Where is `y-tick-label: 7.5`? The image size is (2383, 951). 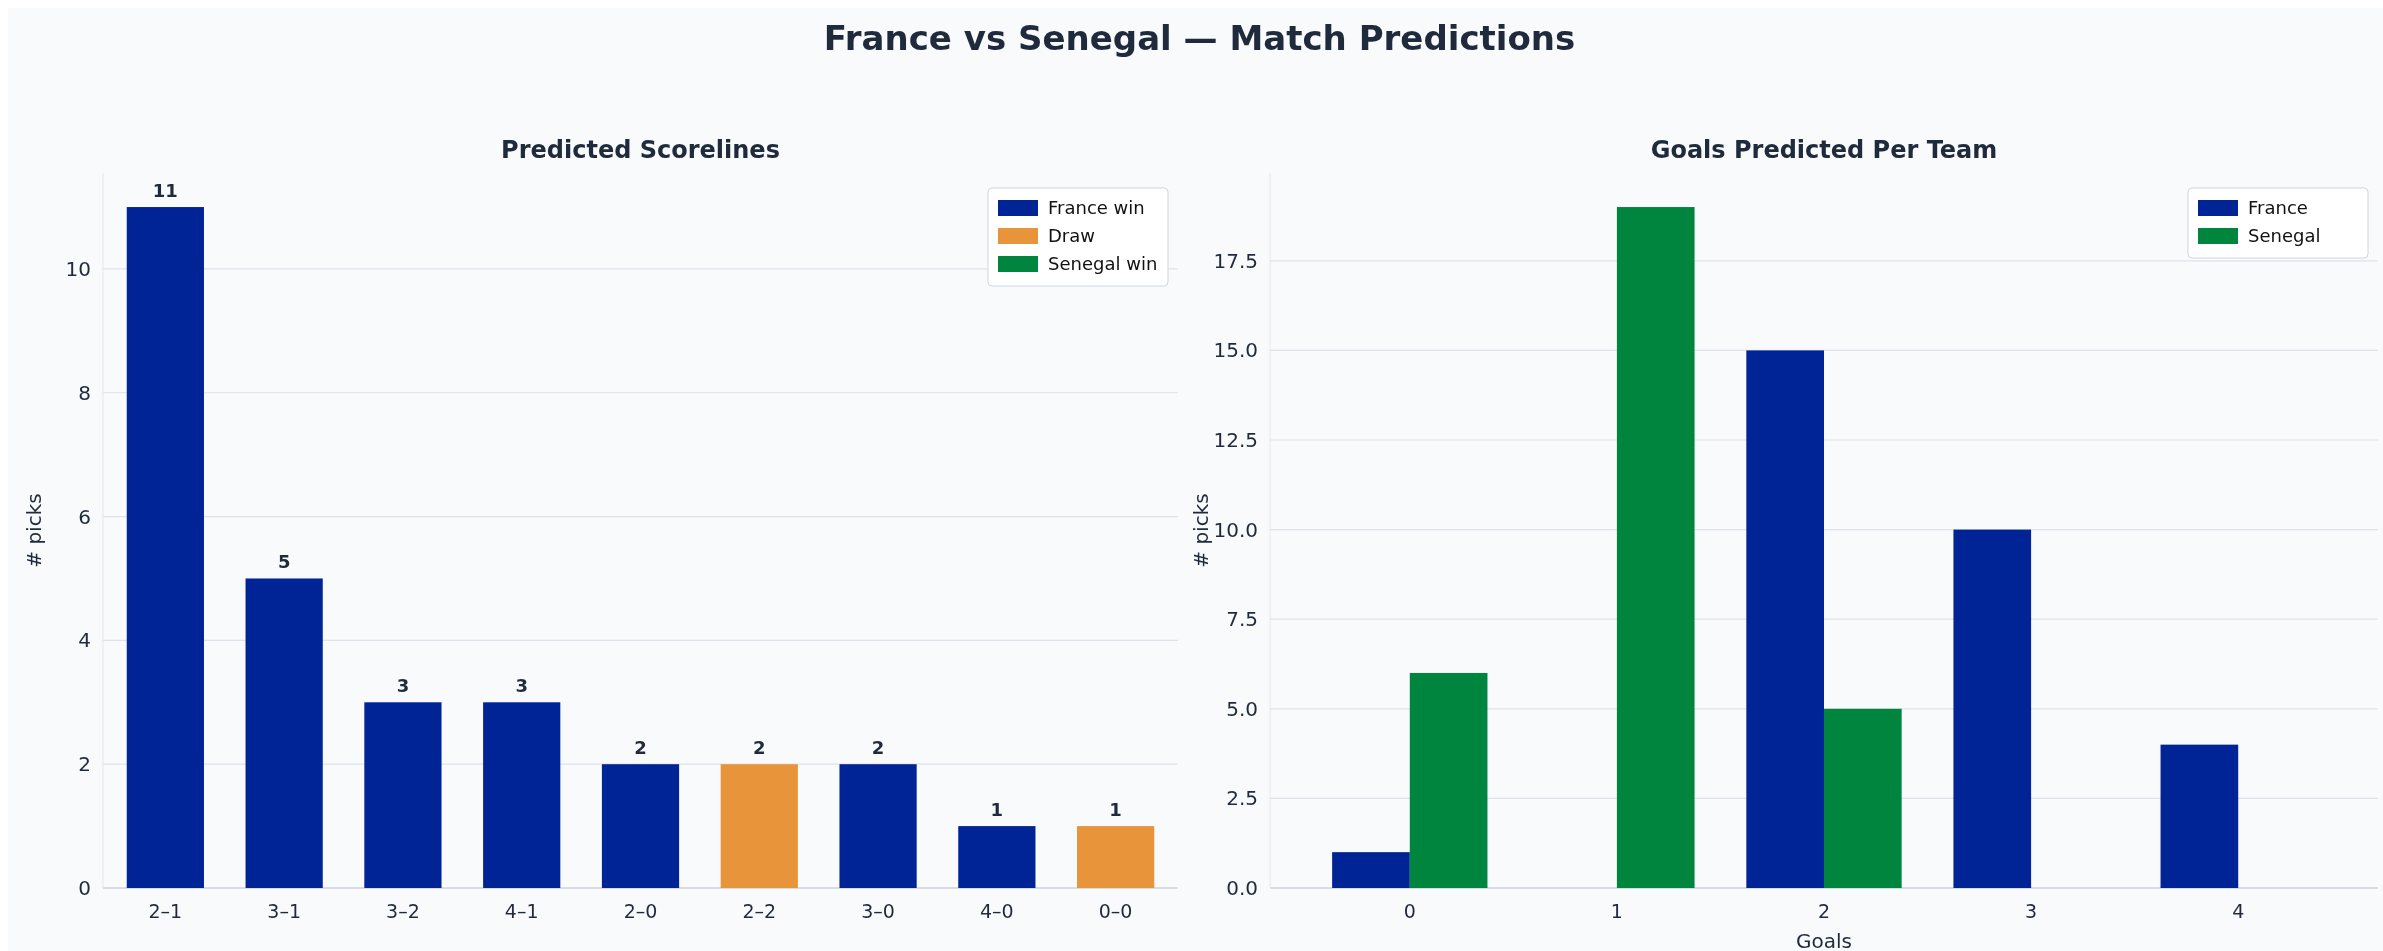
y-tick-label: 7.5 is located at coordinates (1242, 619).